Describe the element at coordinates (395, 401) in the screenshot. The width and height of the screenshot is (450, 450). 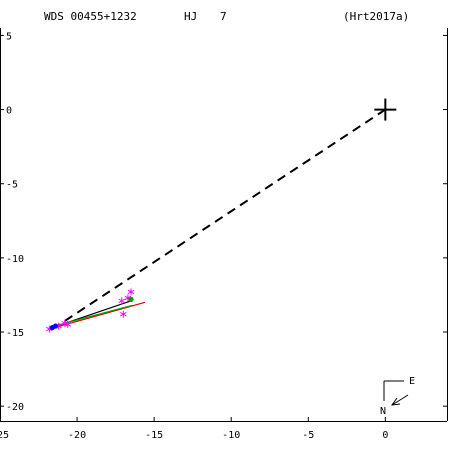
I see `motion-arrow-head` at that location.